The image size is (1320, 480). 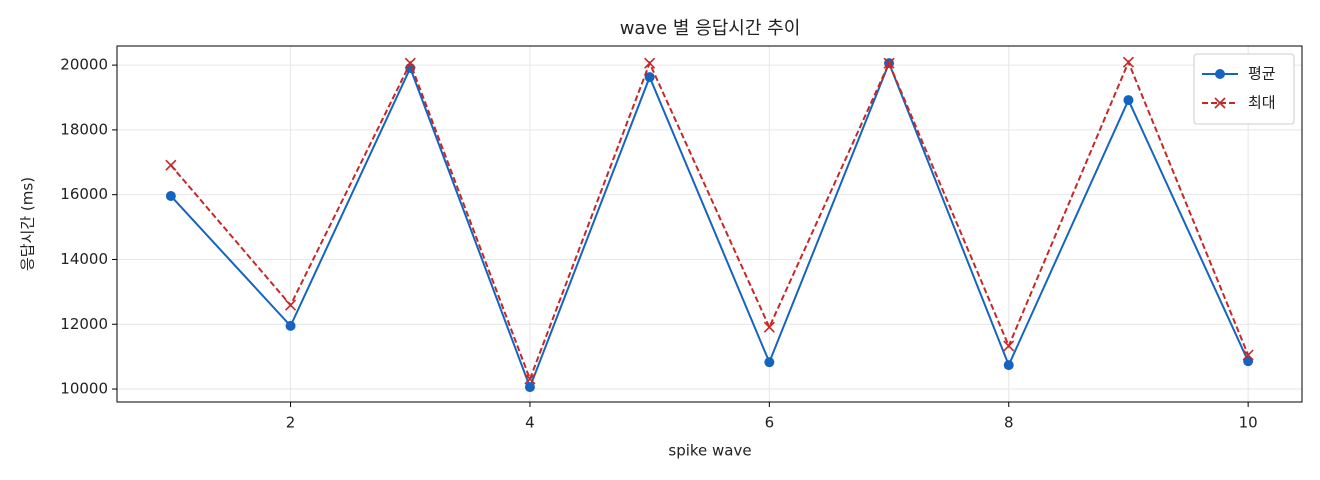 I want to click on x-tick-label: 10, so click(x=1248, y=423).